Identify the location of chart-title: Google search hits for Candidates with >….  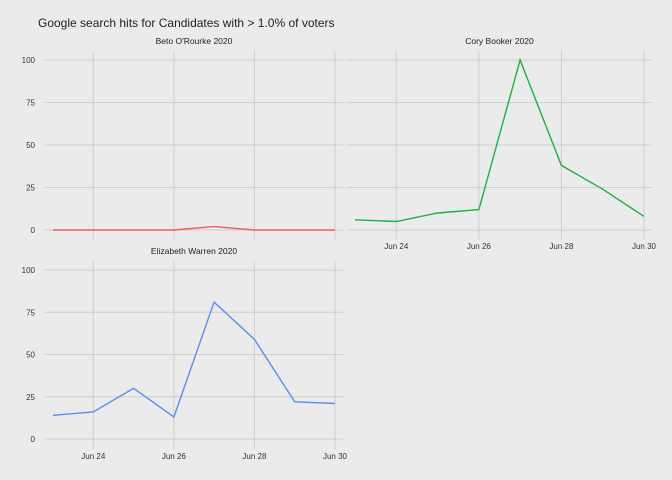
(186, 23).